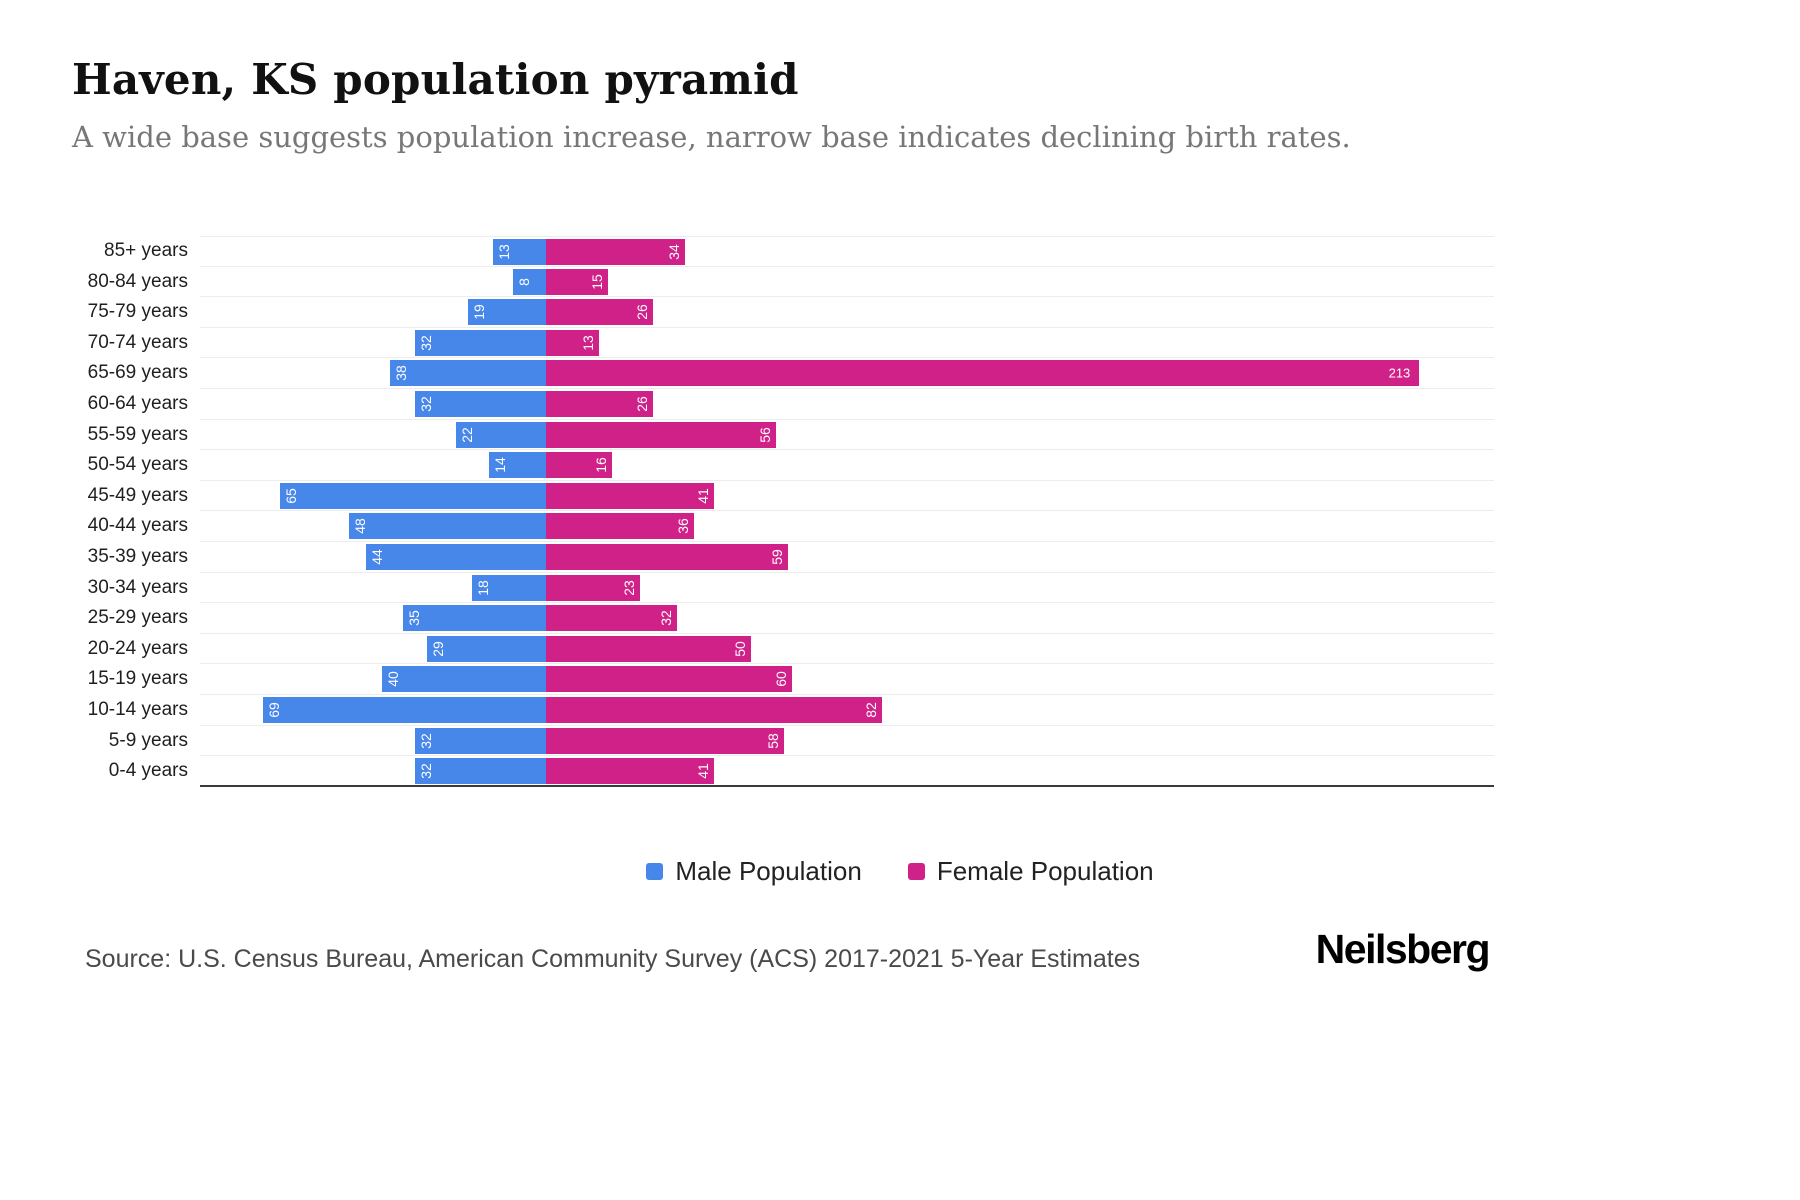  What do you see at coordinates (900, 871) in the screenshot?
I see `legend: Male Population Female Population` at bounding box center [900, 871].